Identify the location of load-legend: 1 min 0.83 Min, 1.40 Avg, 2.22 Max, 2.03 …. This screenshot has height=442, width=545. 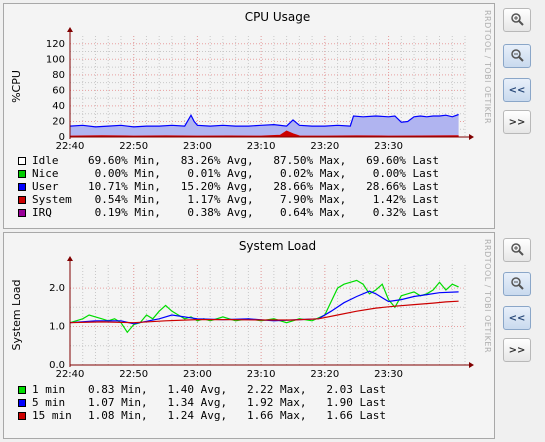
(202, 402).